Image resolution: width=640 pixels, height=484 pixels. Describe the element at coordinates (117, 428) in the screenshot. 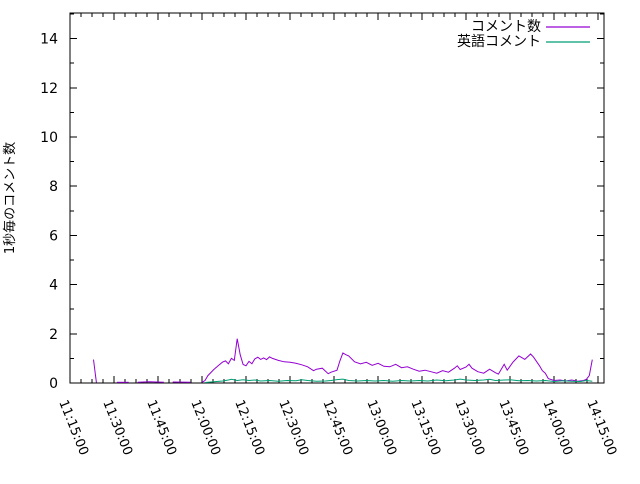

I see `x-tick-label: 11:30:00` at that location.